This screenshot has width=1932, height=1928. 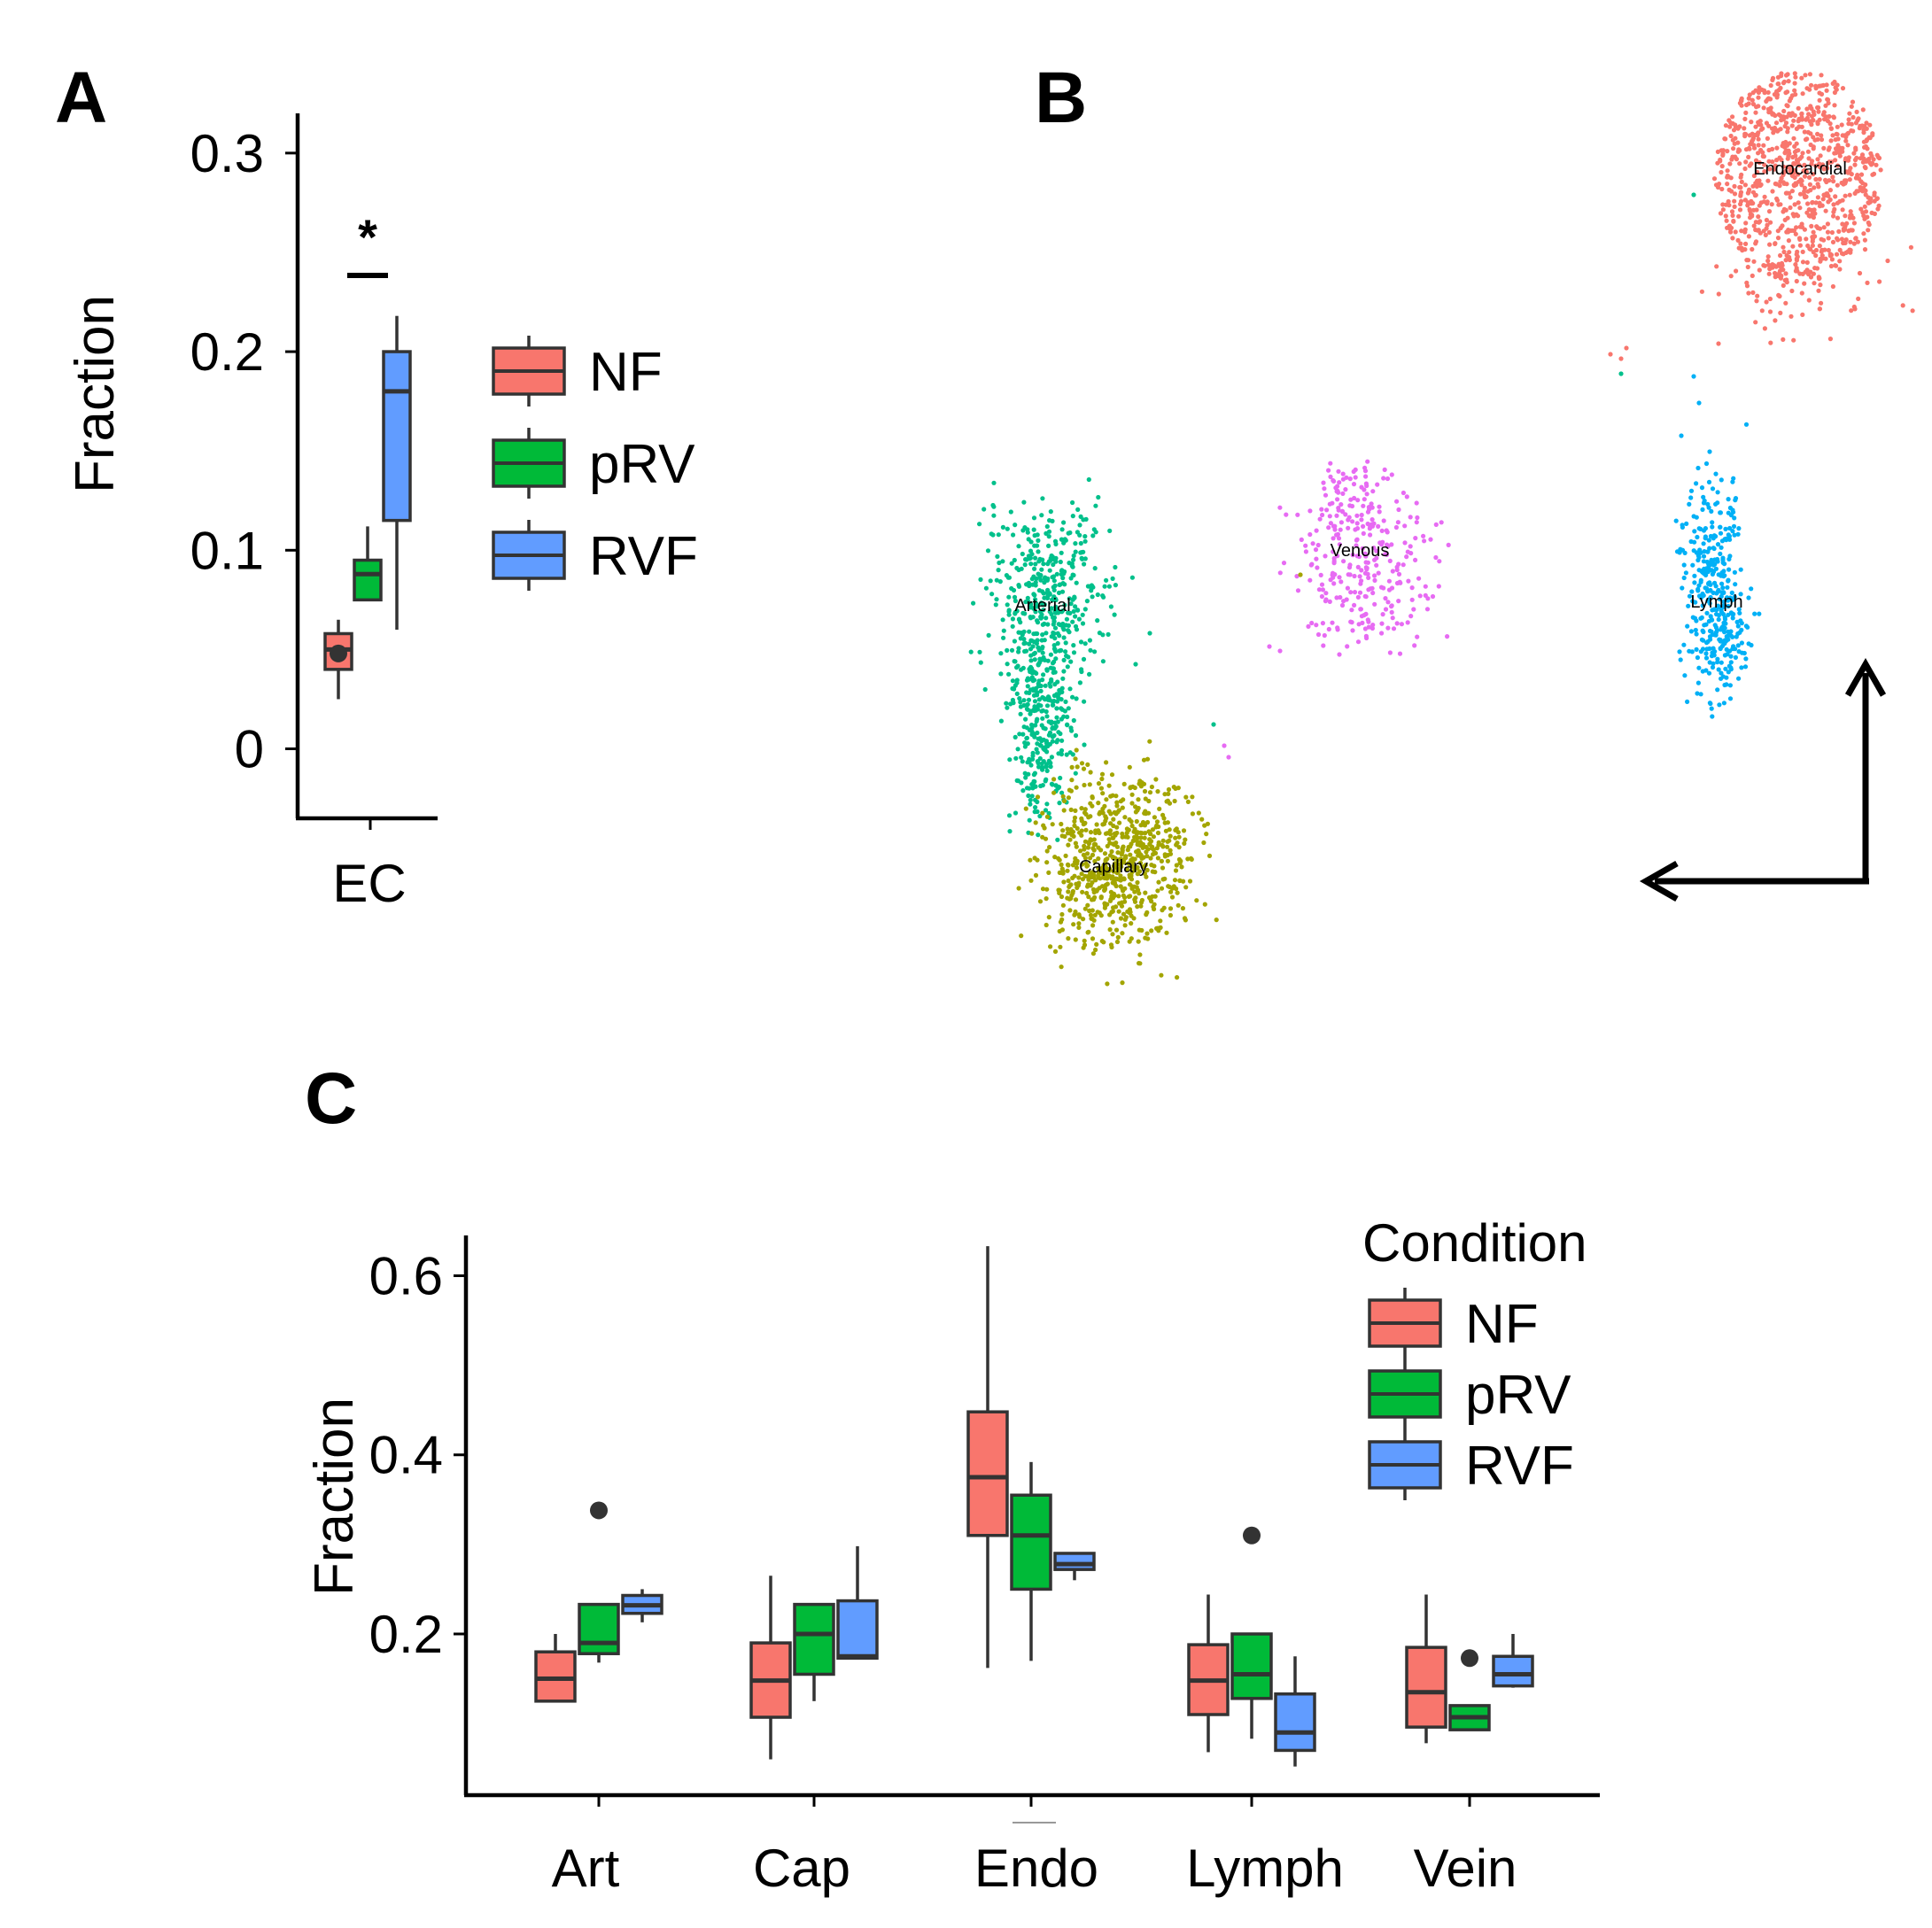 I want to click on cluster-endocardial-points, so click(x=1807, y=294).